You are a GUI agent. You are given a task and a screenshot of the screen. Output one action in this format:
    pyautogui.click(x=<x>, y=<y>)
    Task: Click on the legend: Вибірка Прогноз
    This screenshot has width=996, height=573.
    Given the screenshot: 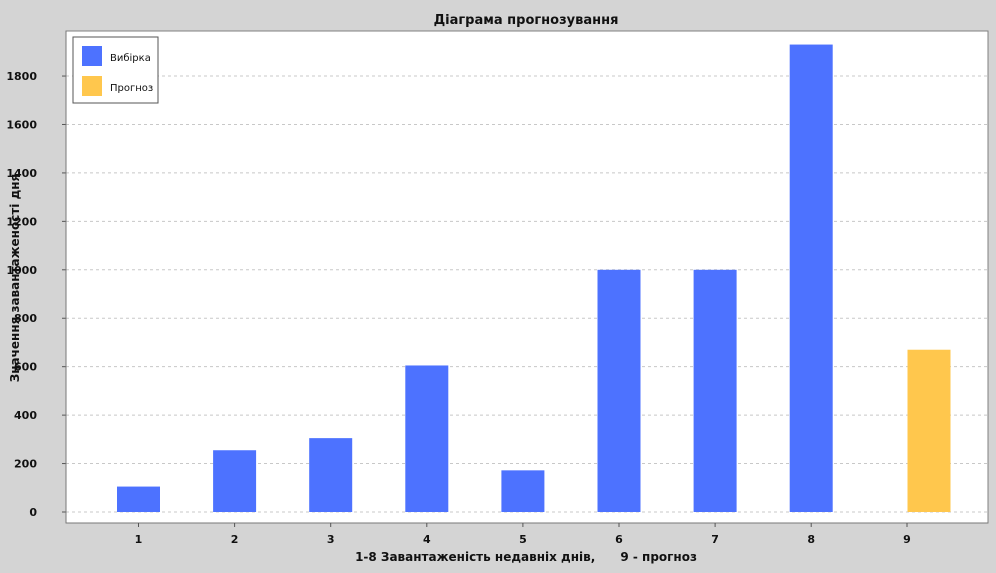 What is the action you would take?
    pyautogui.click(x=115, y=70)
    